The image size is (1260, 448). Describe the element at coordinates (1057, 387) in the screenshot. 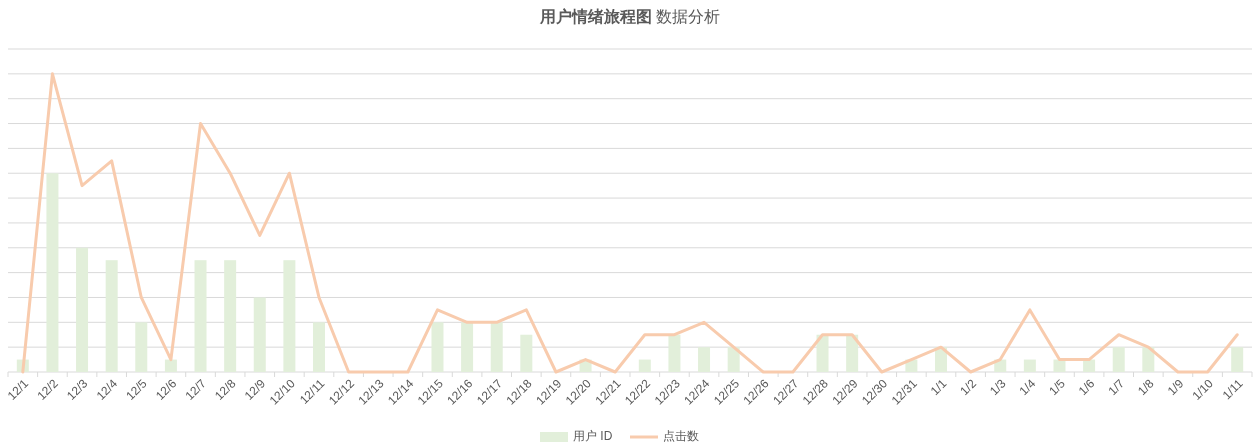

I see `x-tick-label: 1/5` at that location.